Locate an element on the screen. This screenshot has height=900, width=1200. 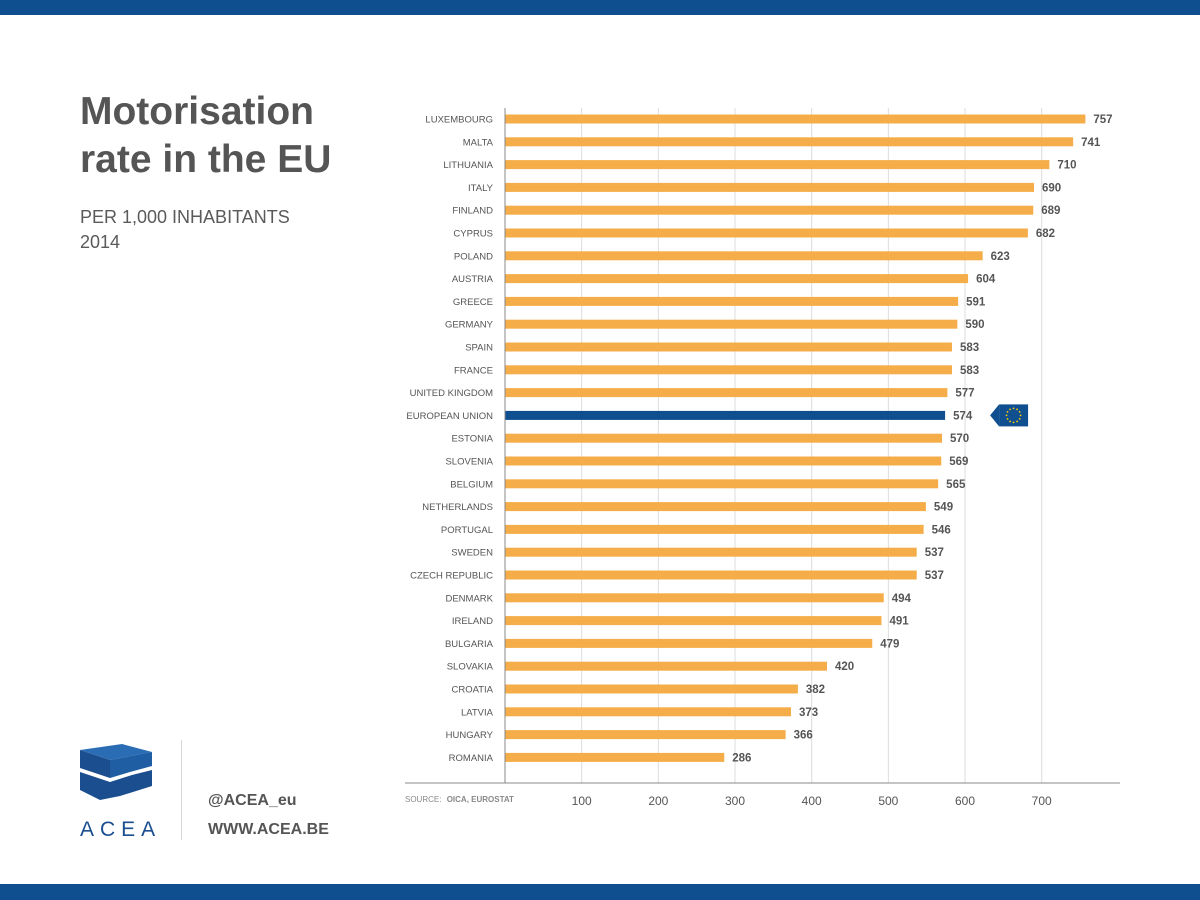
category-label: NETHERLANDS is located at coordinates (457, 507).